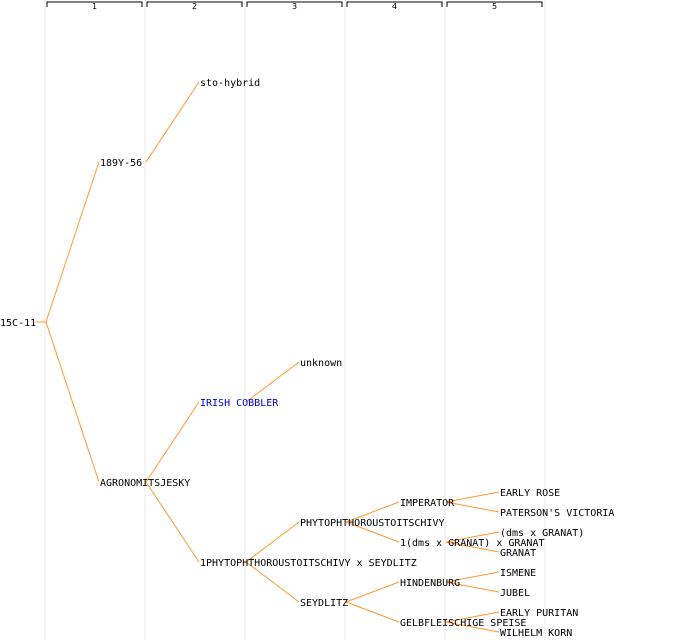 The width and height of the screenshot is (700, 640). I want to click on edge-n8-n12, so click(372, 612).